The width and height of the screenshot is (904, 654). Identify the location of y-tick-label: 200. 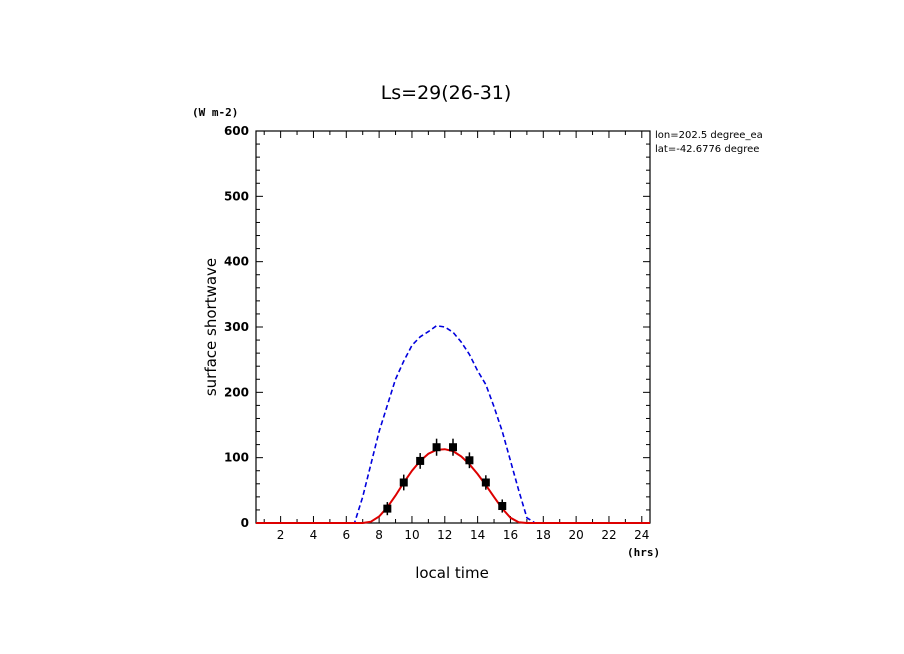
(236, 392).